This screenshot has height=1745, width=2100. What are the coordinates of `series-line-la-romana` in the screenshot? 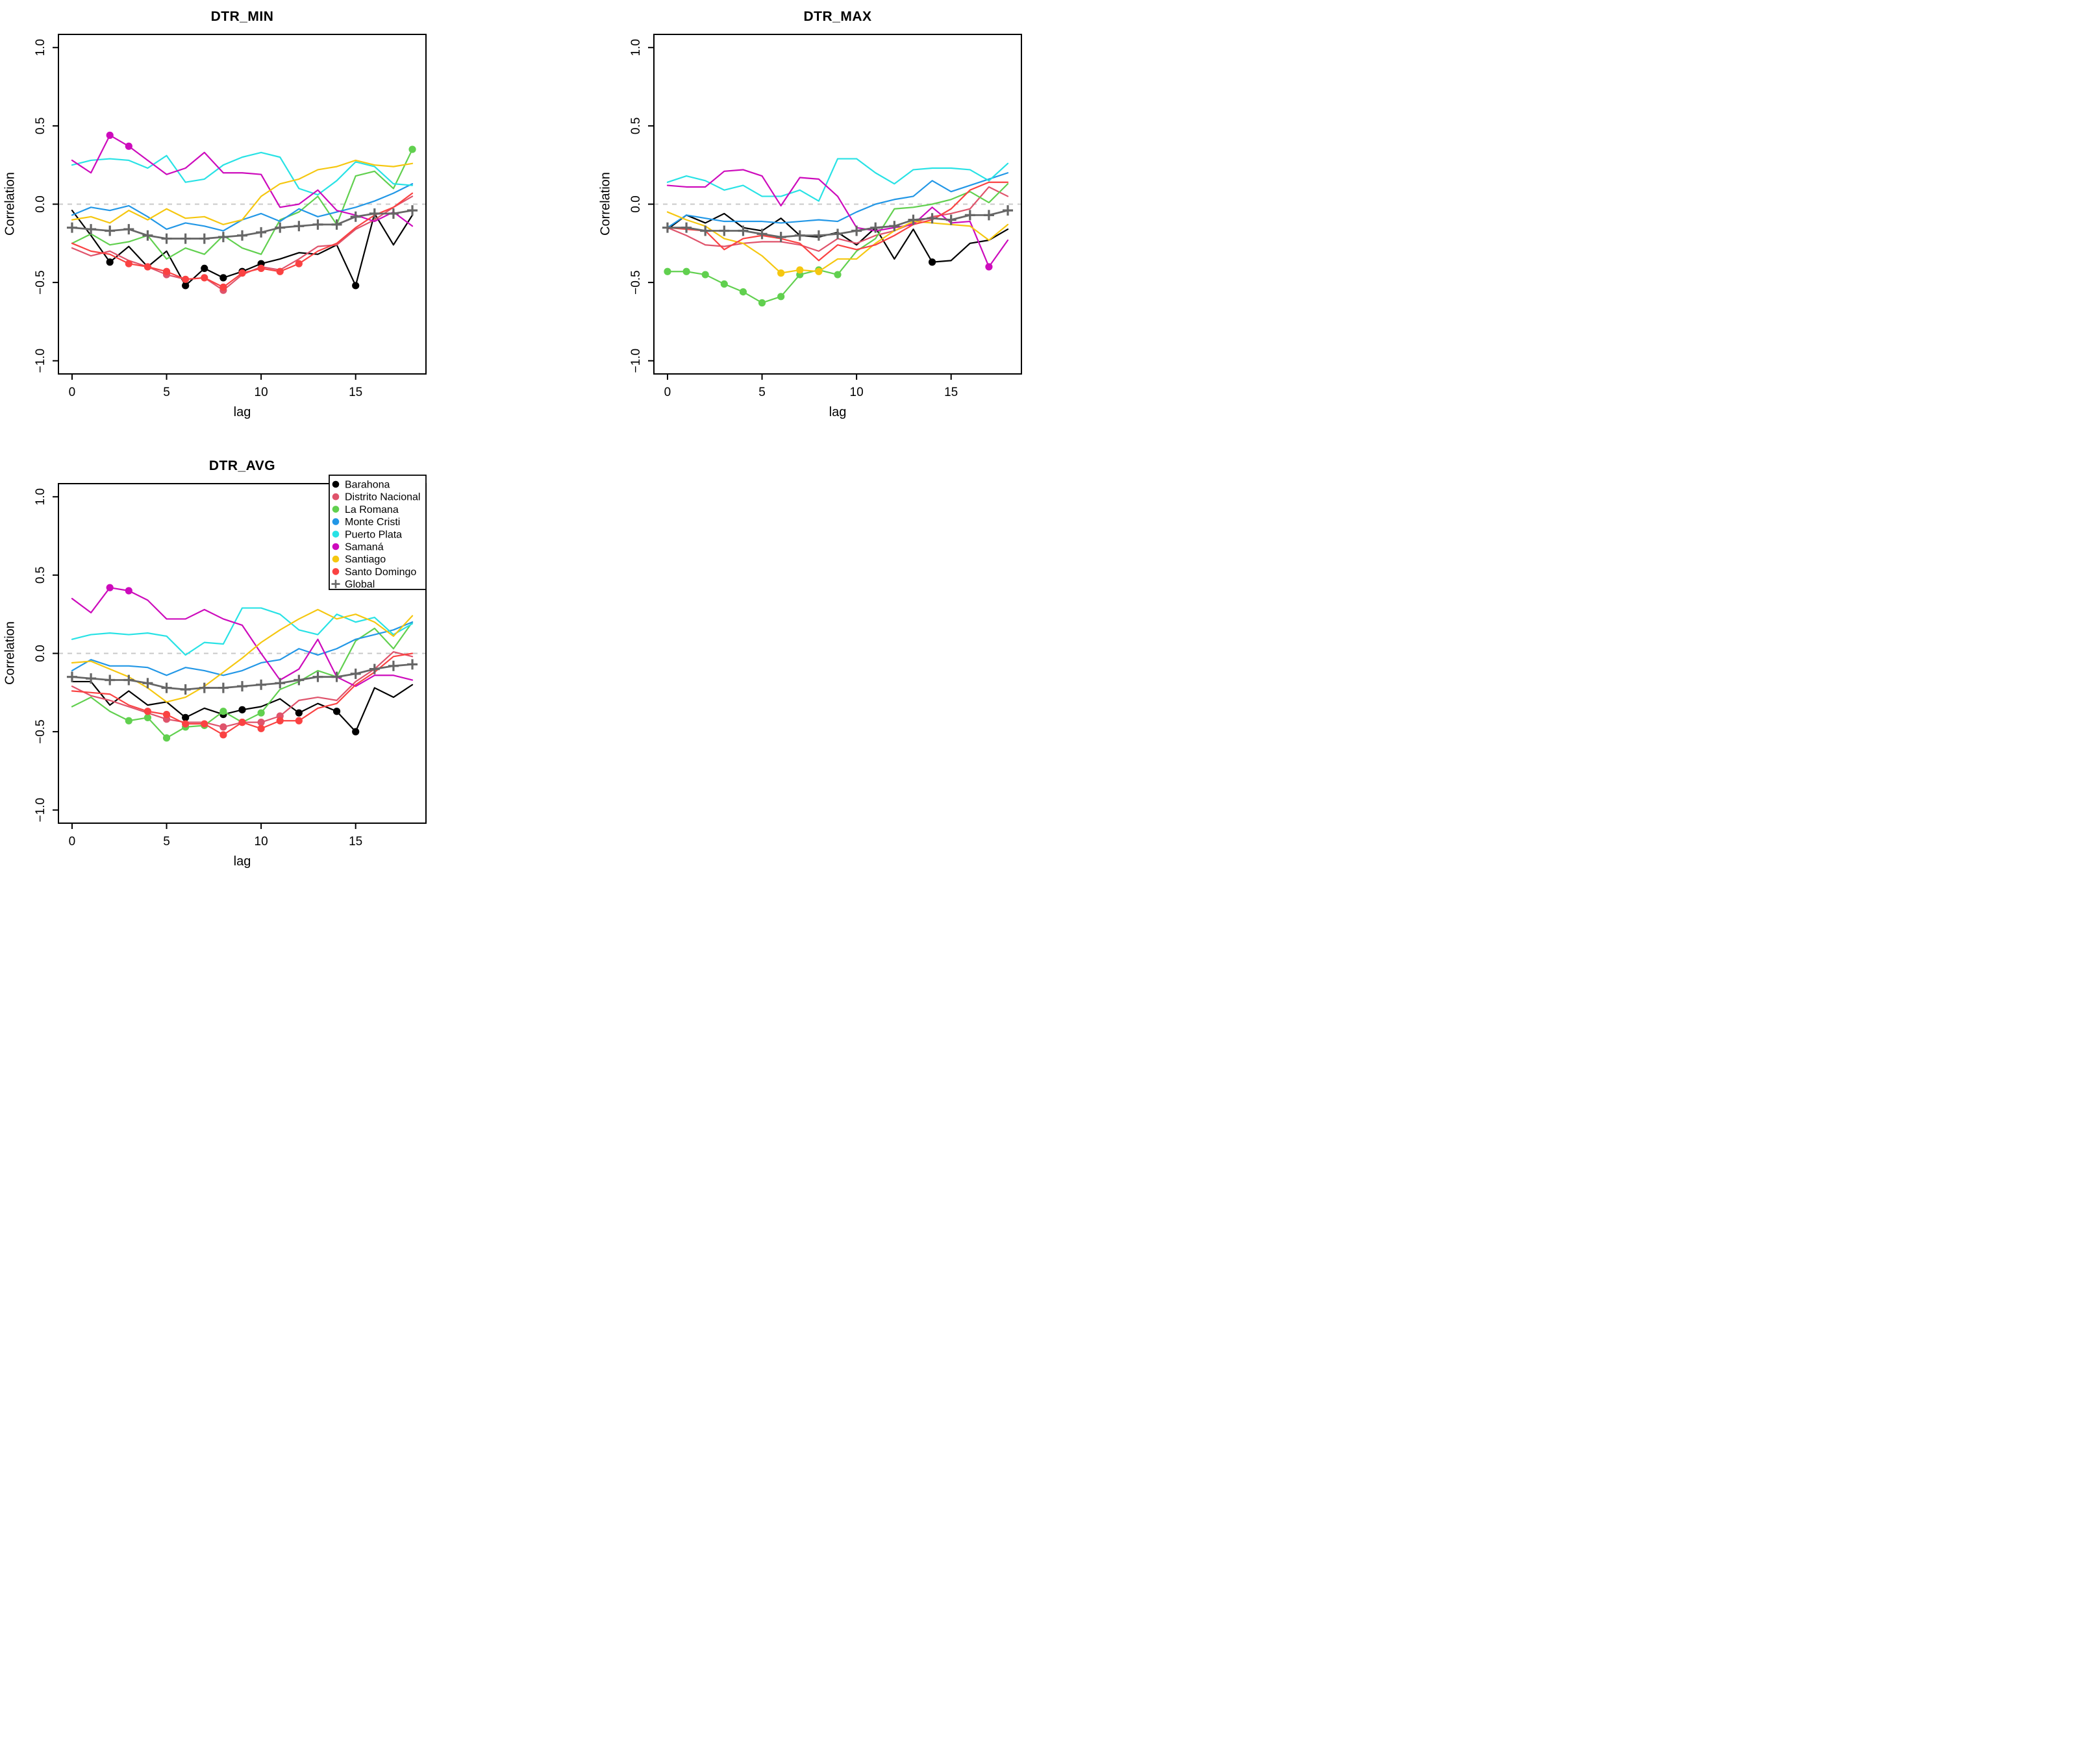 It's located at (242, 204).